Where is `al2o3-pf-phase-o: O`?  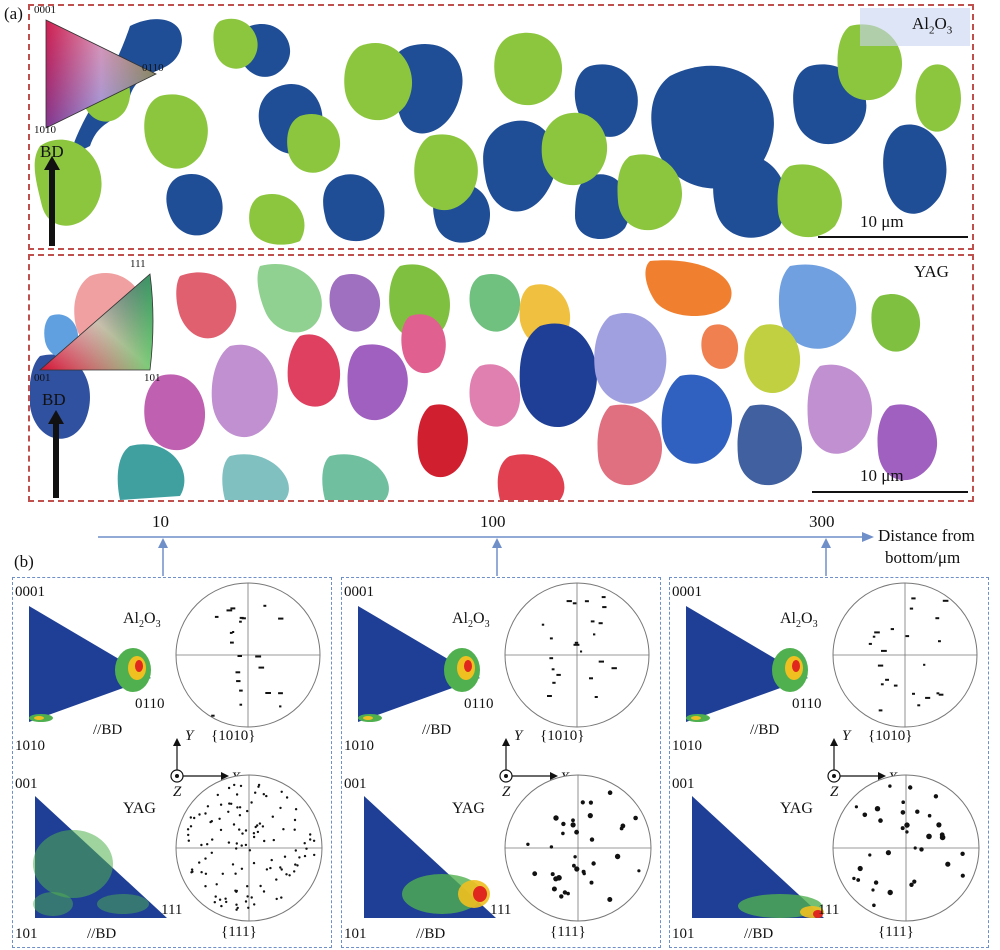 al2o3-pf-phase-o: O is located at coordinates (807, 618).